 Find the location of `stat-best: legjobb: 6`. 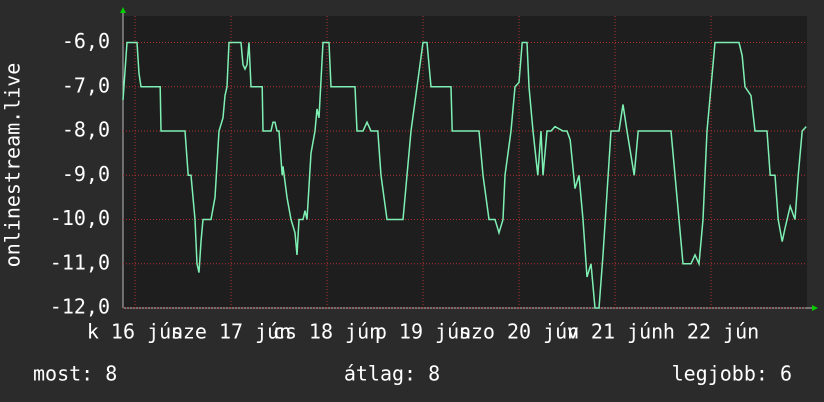

stat-best: legjobb: 6 is located at coordinates (732, 374).